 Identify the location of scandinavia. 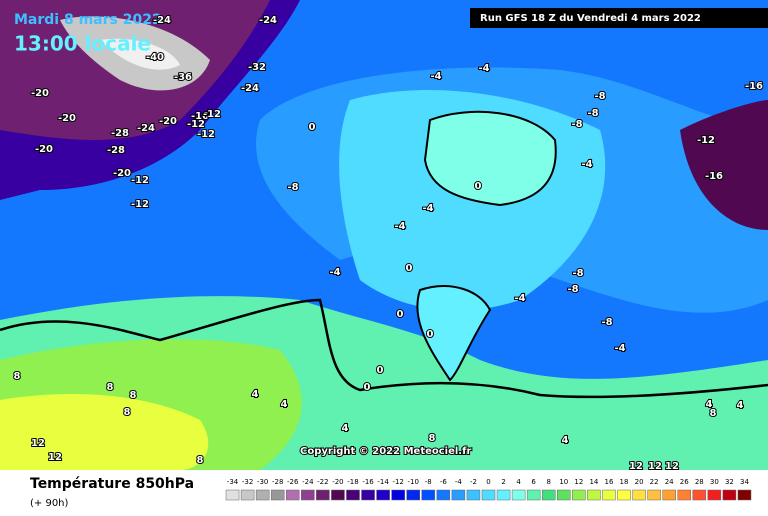
(490, 158).